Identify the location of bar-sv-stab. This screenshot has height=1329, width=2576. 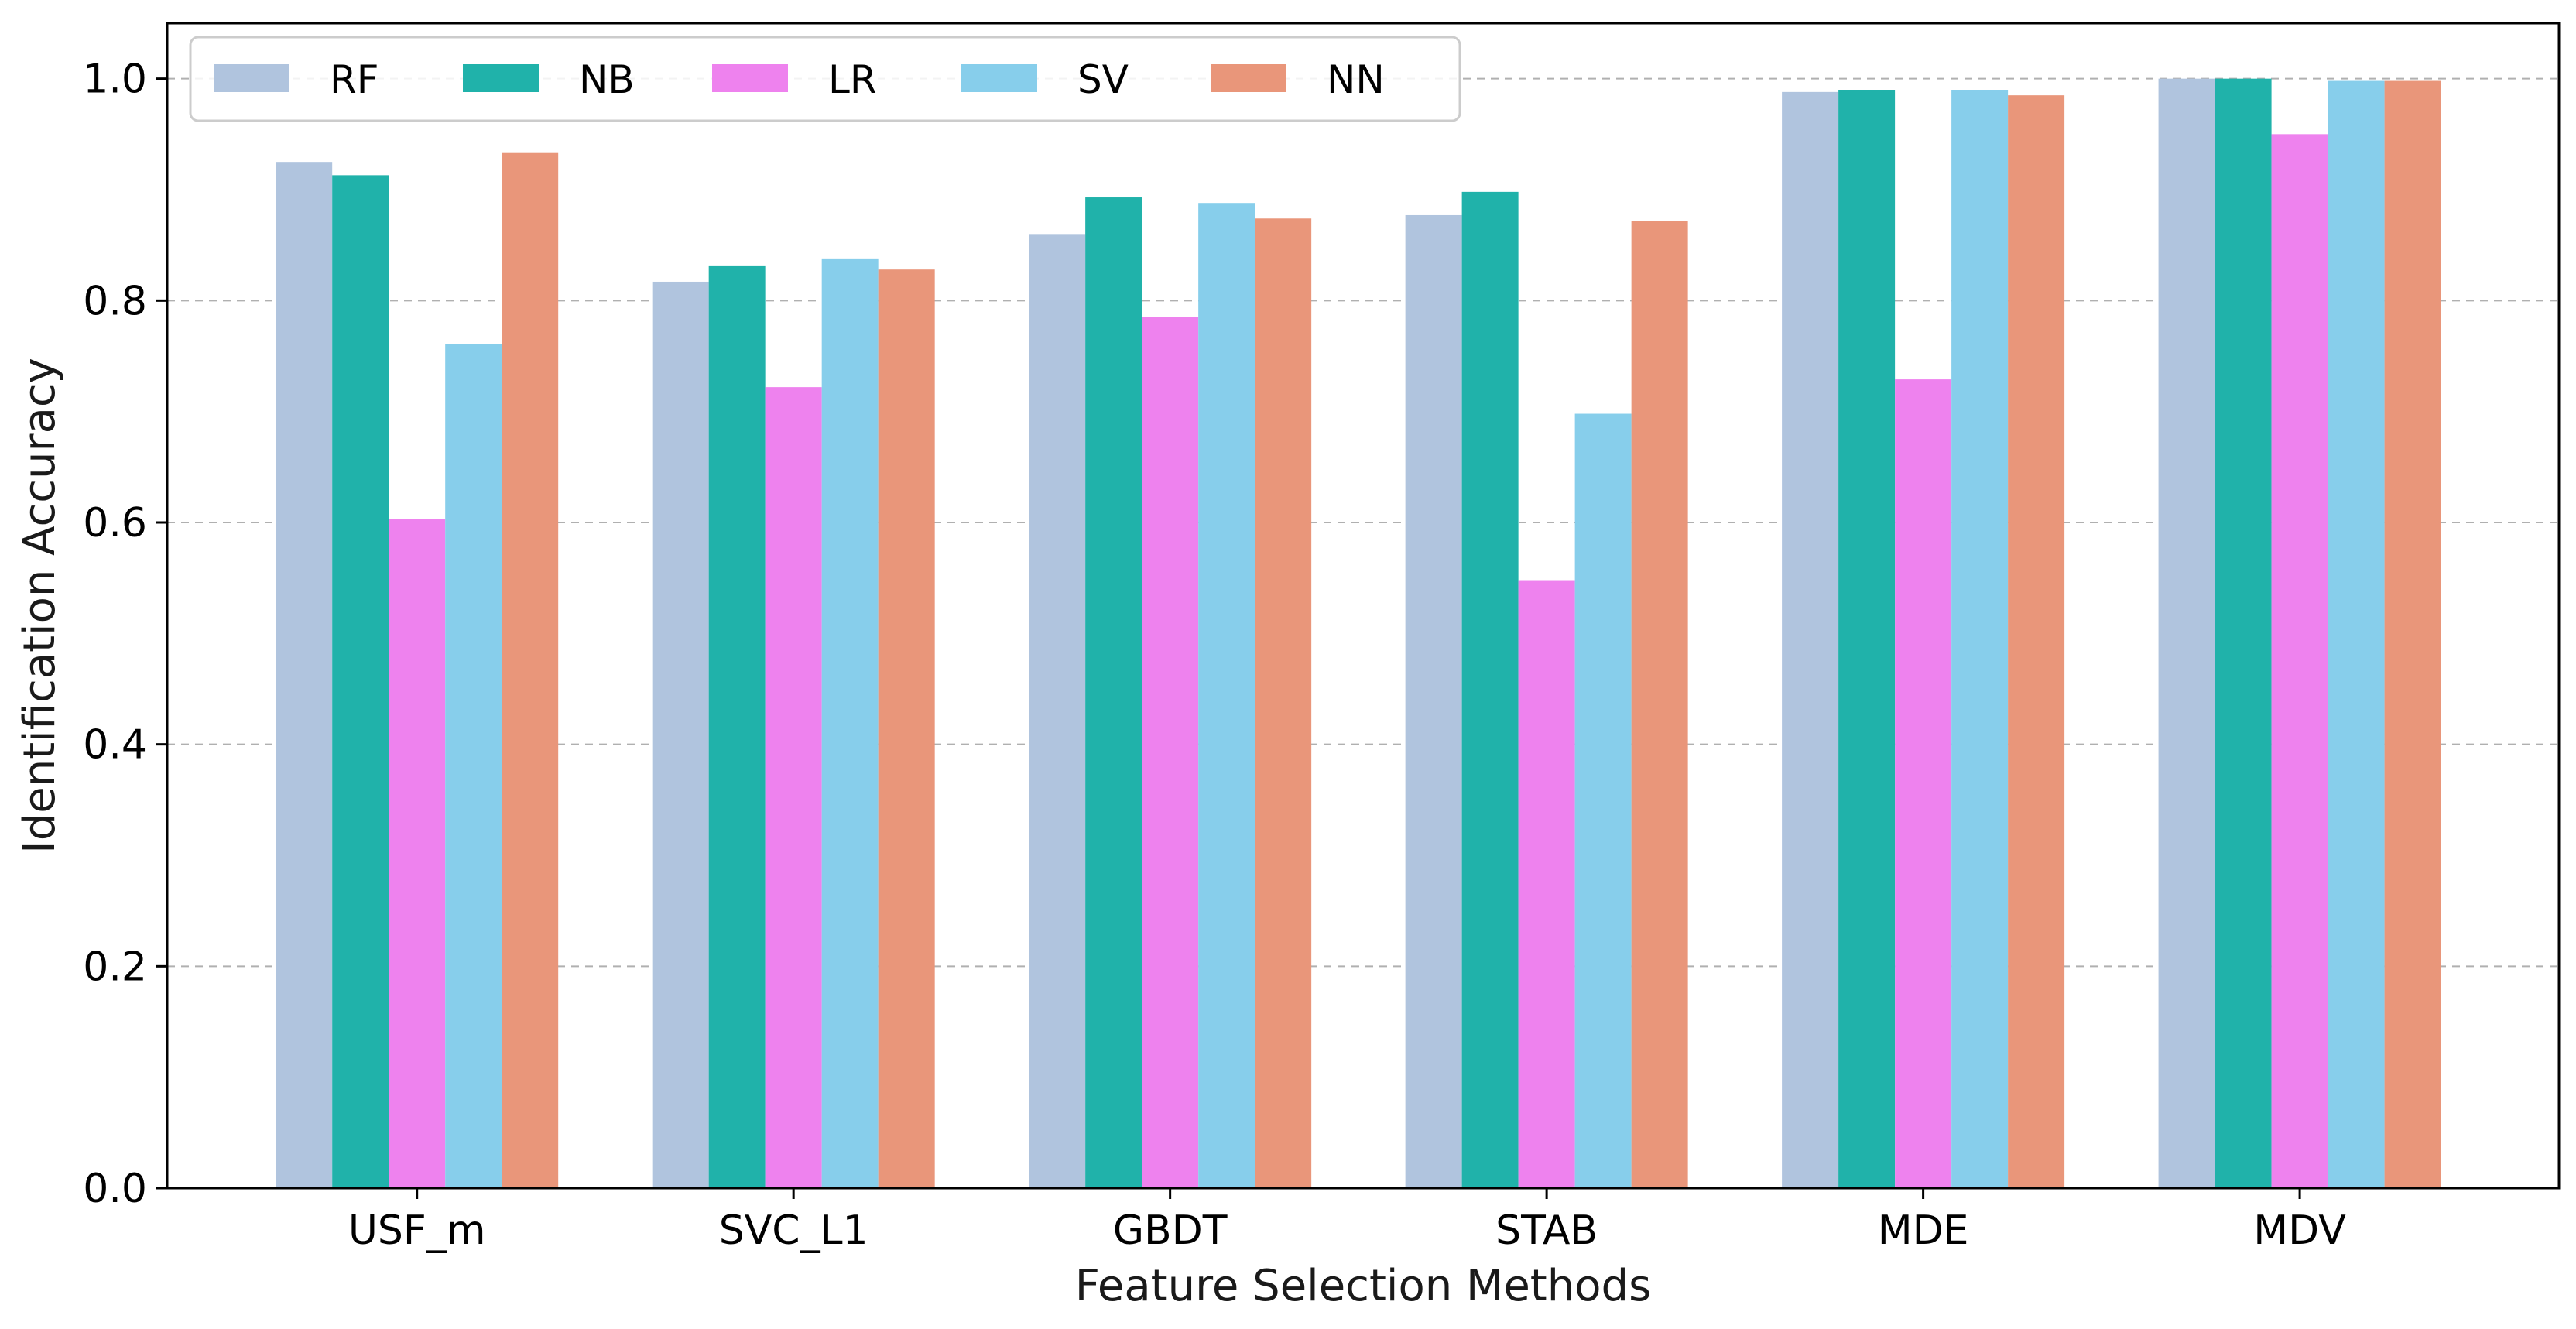
(1603, 801).